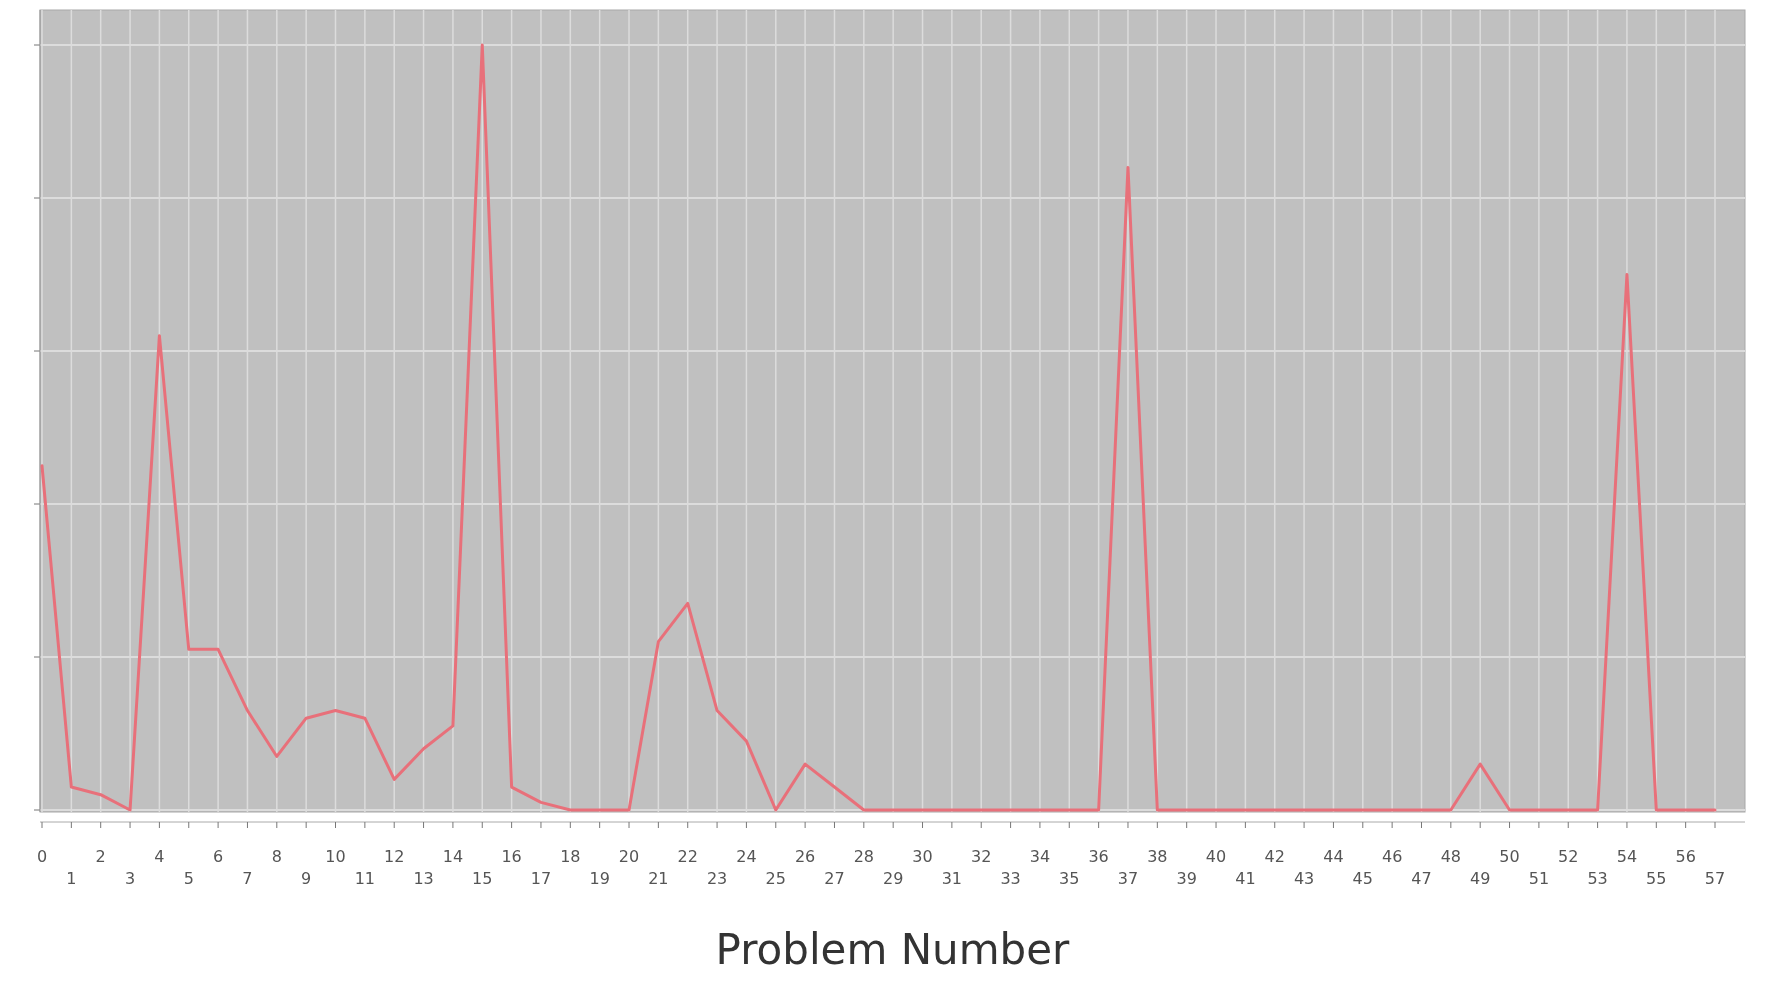 Image resolution: width=1767 pixels, height=986 pixels. I want to click on x-tick-label: 40, so click(1216, 856).